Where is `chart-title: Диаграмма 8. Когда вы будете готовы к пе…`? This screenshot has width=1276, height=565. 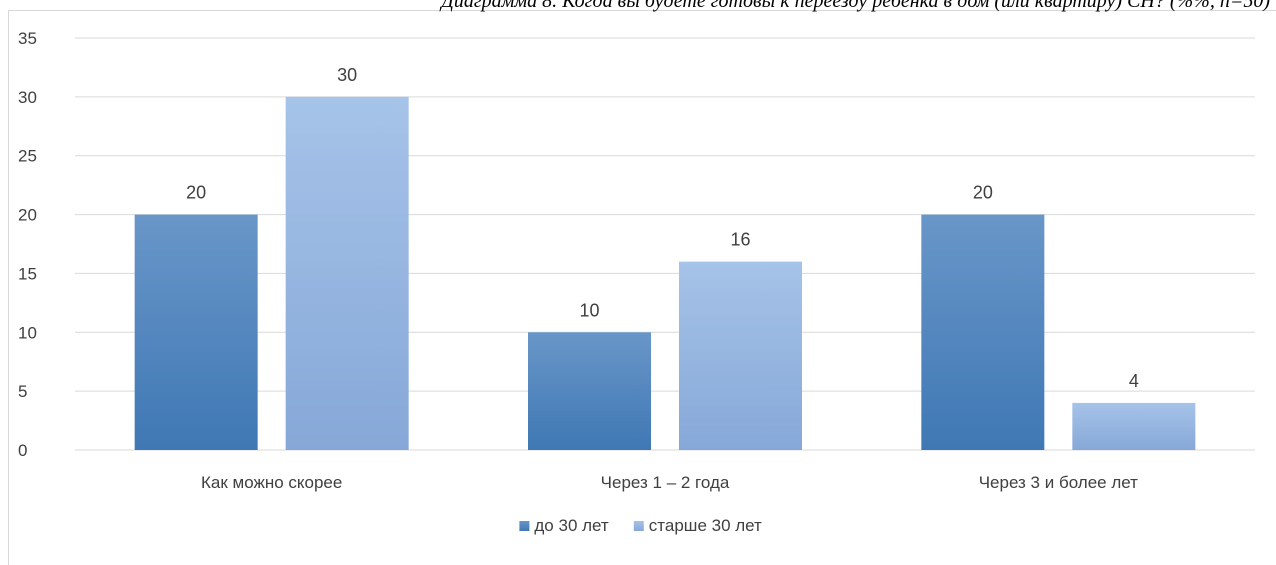
chart-title: Диаграмма 8. Когда вы будете готовы к пе… is located at coordinates (855, 6).